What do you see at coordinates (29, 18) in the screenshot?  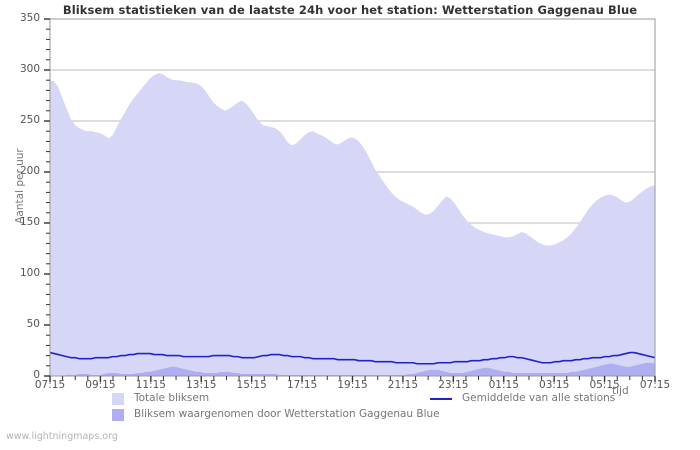 I see `y-tick-label: 350` at bounding box center [29, 18].